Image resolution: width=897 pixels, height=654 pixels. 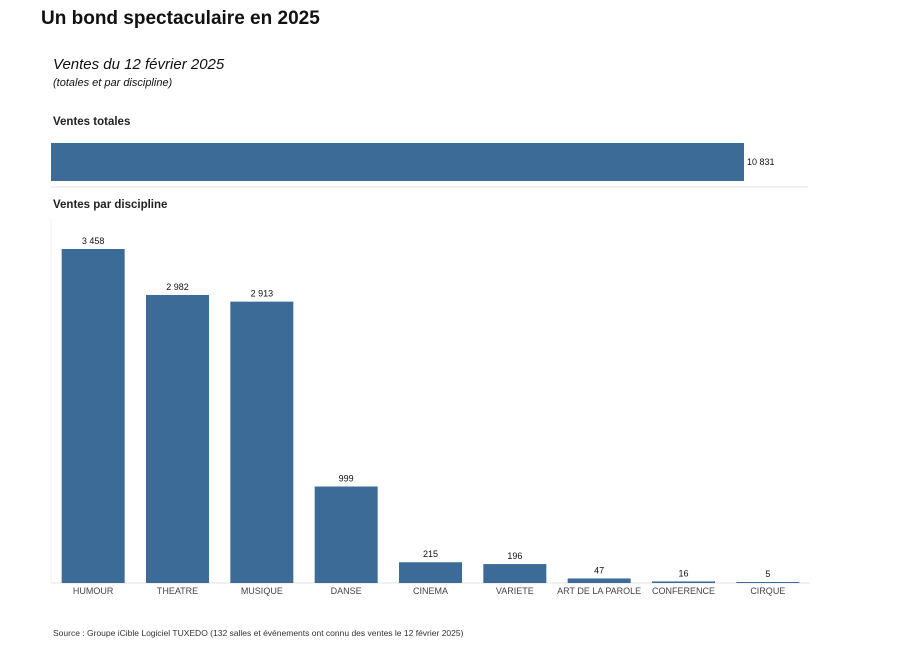 What do you see at coordinates (113, 83) in the screenshot?
I see `chart-subtitle-note: (totales et par discipline)` at bounding box center [113, 83].